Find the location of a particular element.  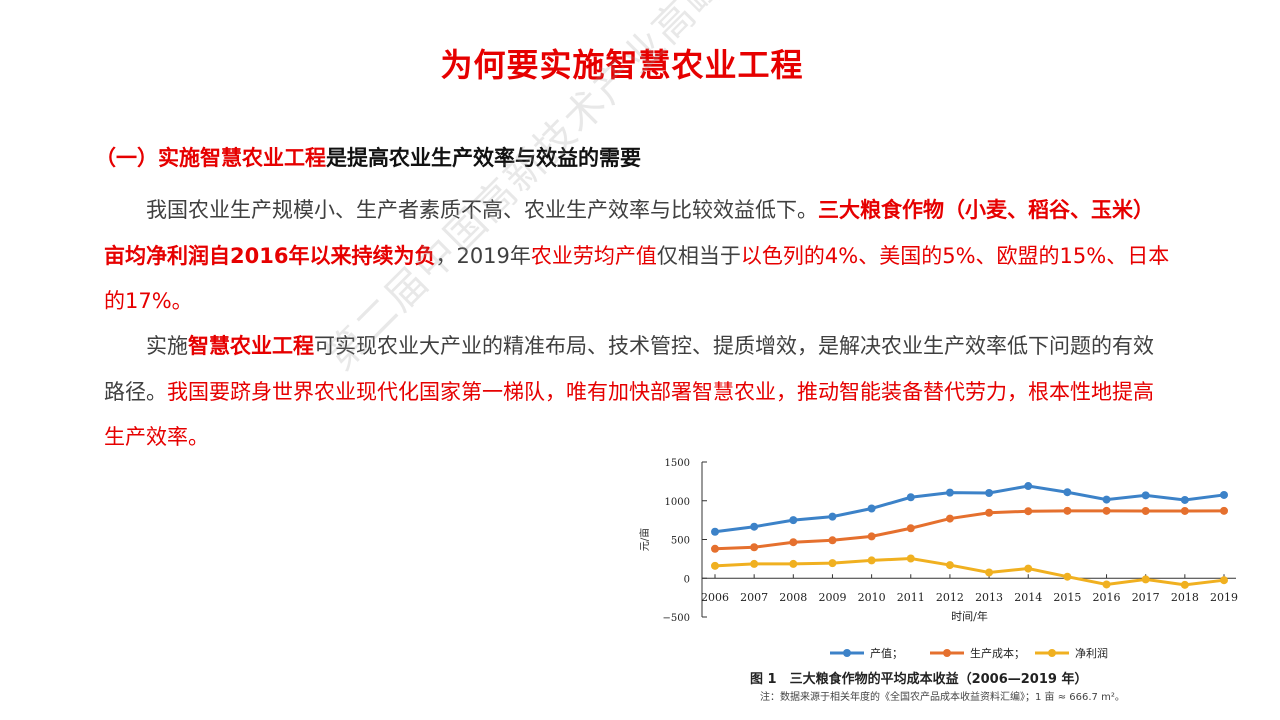

x-tick-label: 2007 is located at coordinates (754, 597).